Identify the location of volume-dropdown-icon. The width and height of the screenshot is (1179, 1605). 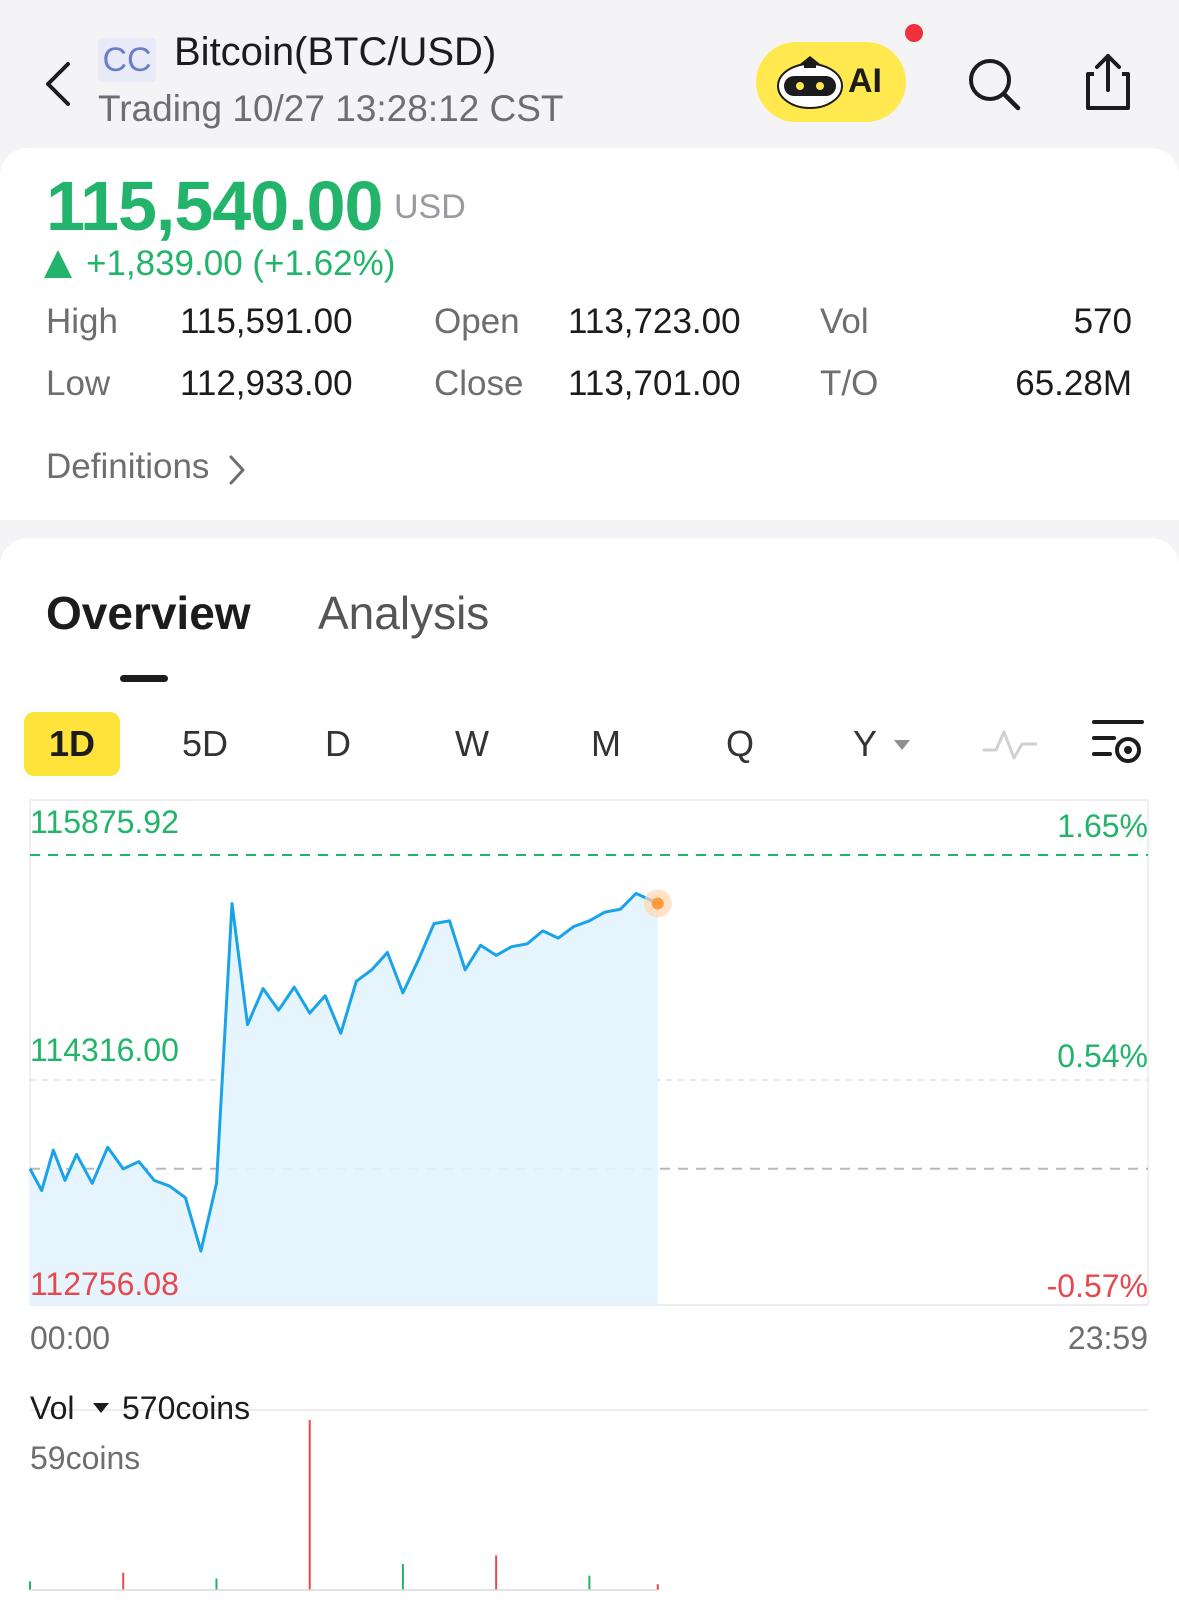
(101, 1408).